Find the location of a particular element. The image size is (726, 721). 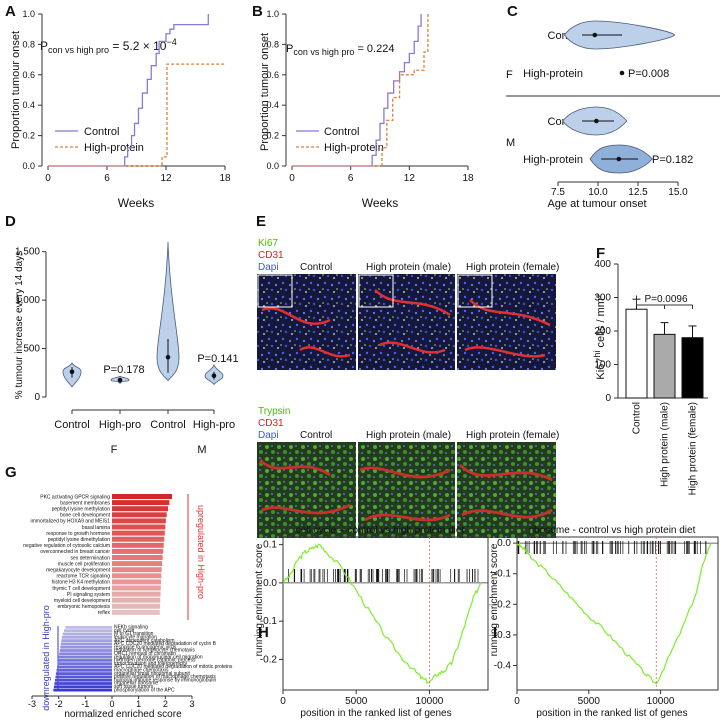

g-down-term: organellar small ribosomal subunit is located at coordinates (152, 674).